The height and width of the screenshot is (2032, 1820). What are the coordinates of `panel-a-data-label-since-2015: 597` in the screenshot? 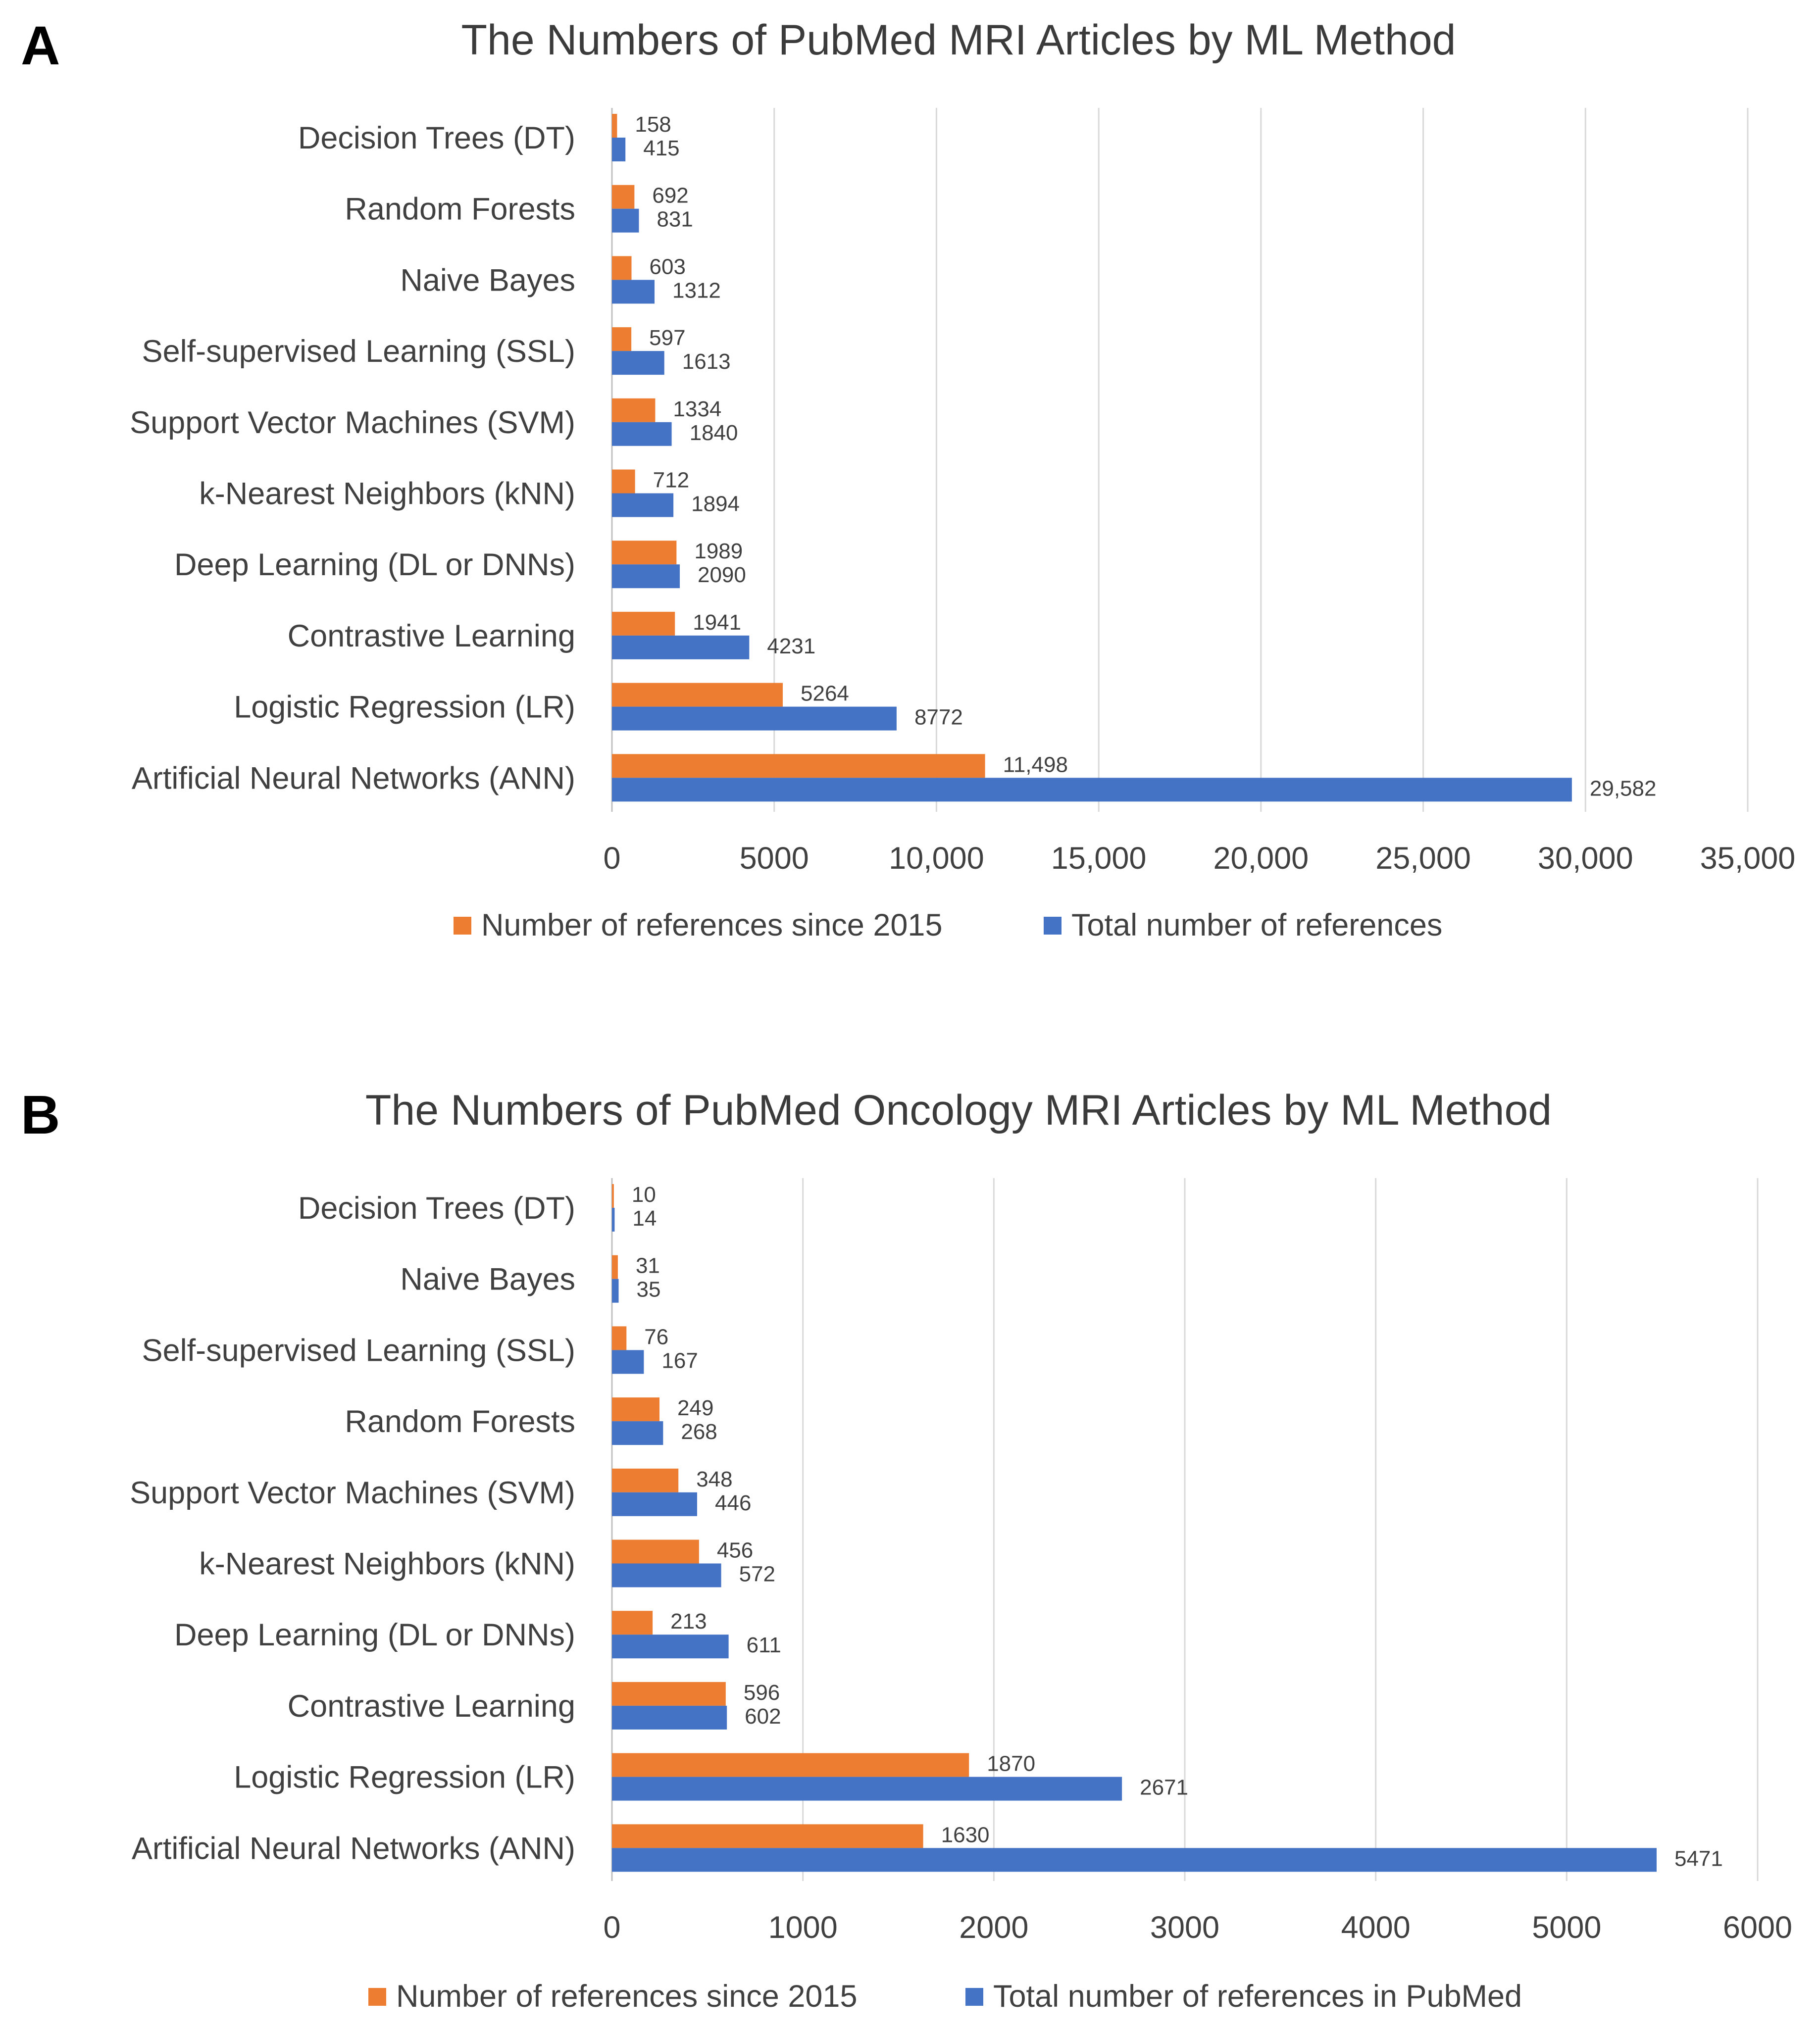 It's located at (667, 338).